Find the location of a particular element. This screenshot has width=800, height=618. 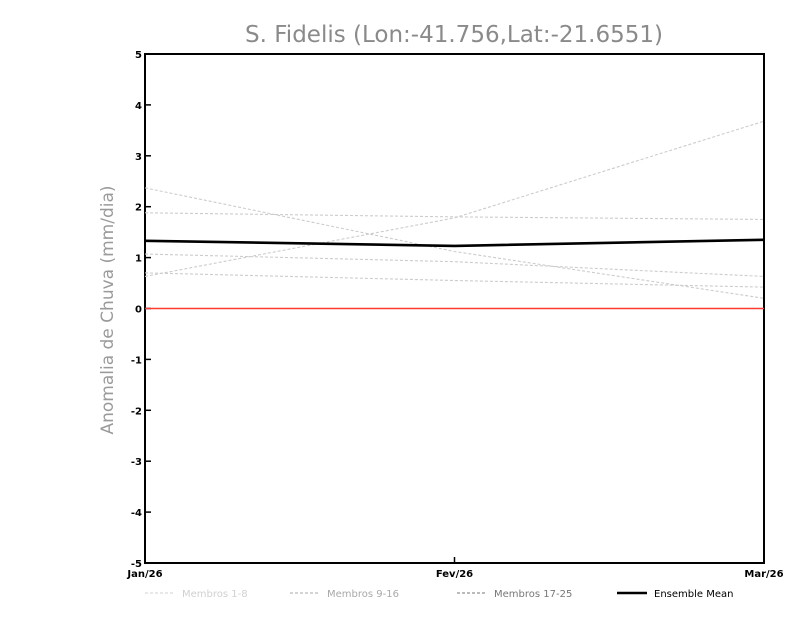

chart-title: S. Fidelis (Lon:-41.756,Lat:-21.6551) is located at coordinates (454, 35).